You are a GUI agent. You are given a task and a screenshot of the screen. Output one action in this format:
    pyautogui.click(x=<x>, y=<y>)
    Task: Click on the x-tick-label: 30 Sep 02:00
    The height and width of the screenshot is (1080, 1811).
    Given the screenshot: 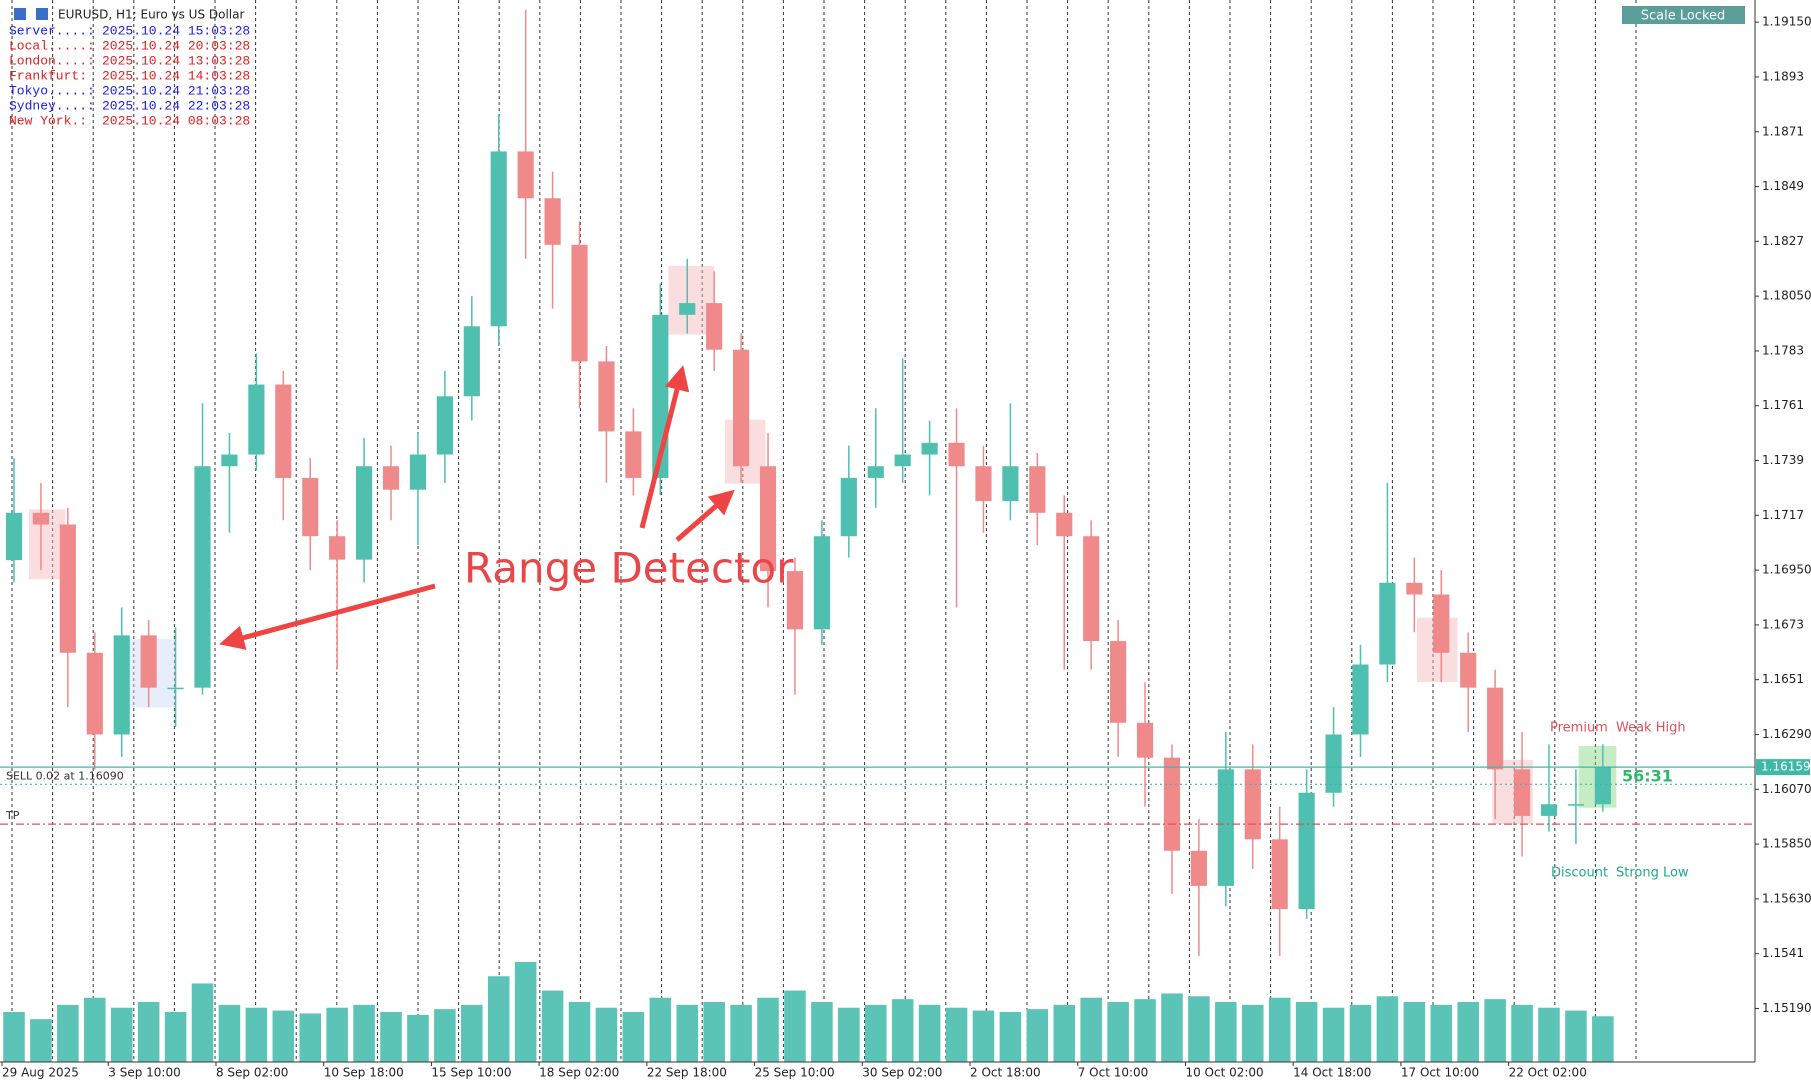 What is the action you would take?
    pyautogui.click(x=902, y=1073)
    